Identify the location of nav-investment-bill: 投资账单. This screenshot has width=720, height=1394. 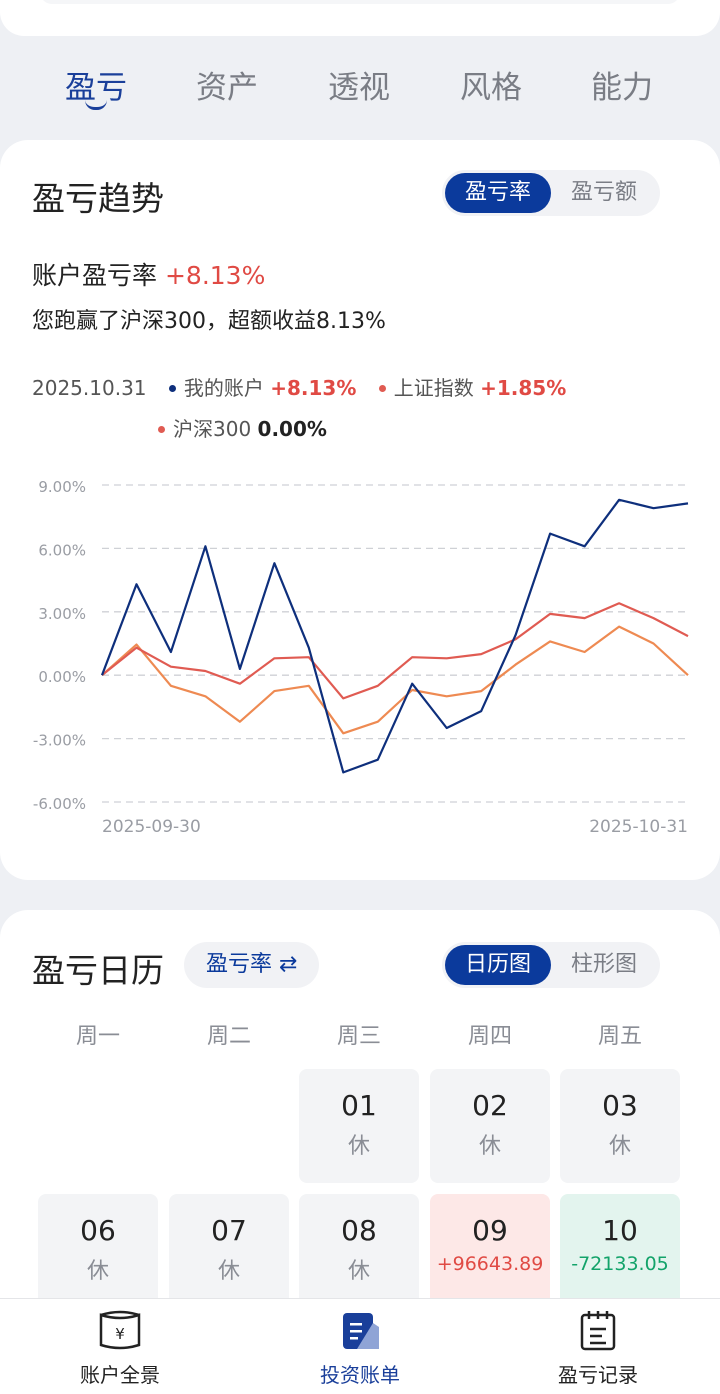
(360, 1348).